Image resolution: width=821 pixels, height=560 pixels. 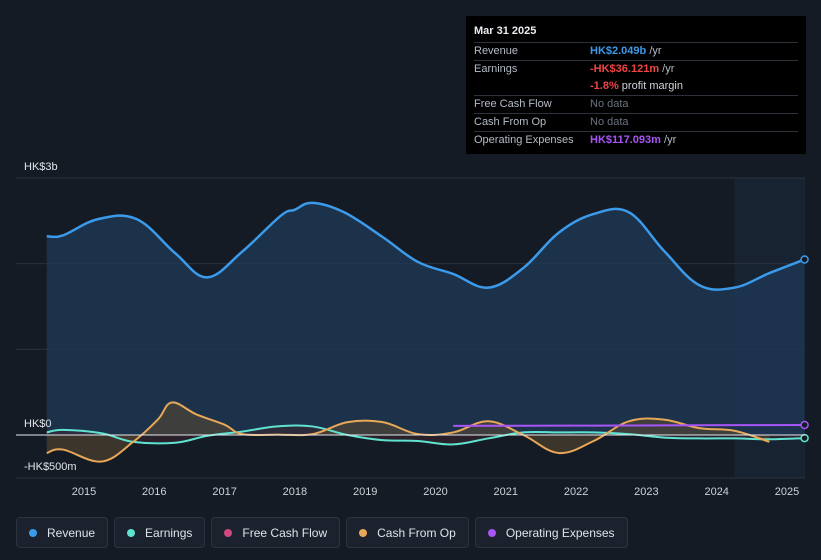 What do you see at coordinates (625, 69) in the screenshot?
I see `tooltip-value: -HK$36.121m` at bounding box center [625, 69].